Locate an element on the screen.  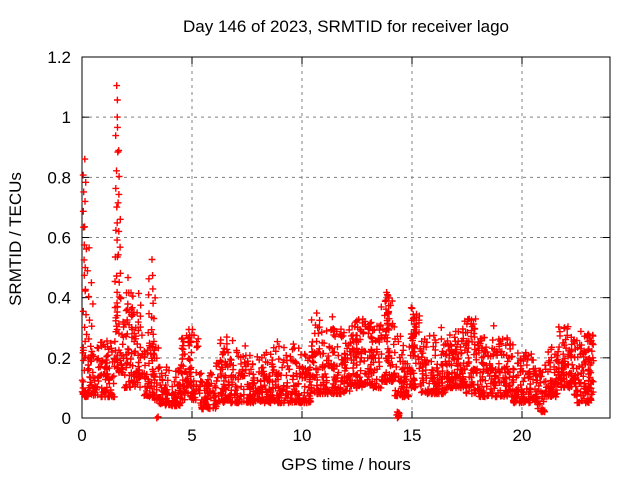
x-tick-label: 10 is located at coordinates (302, 435).